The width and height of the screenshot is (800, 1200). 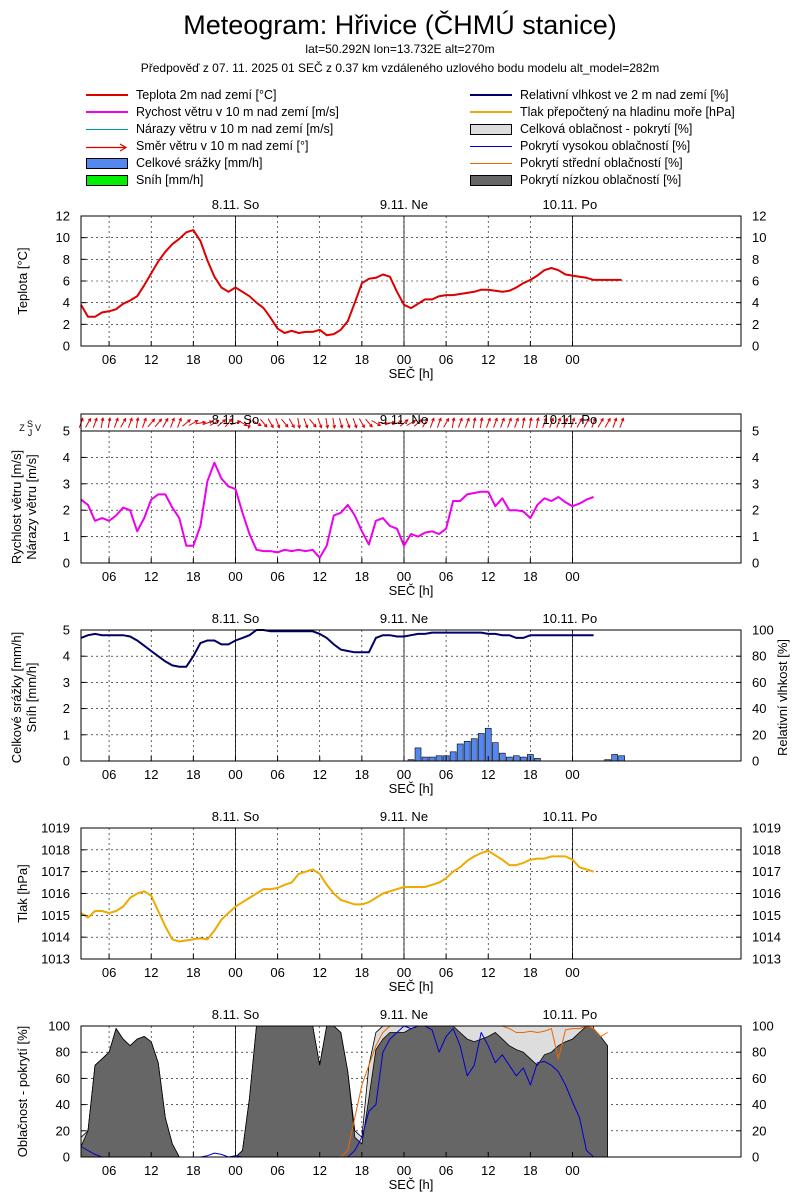 I want to click on y-tick-label: 2, so click(x=66, y=510).